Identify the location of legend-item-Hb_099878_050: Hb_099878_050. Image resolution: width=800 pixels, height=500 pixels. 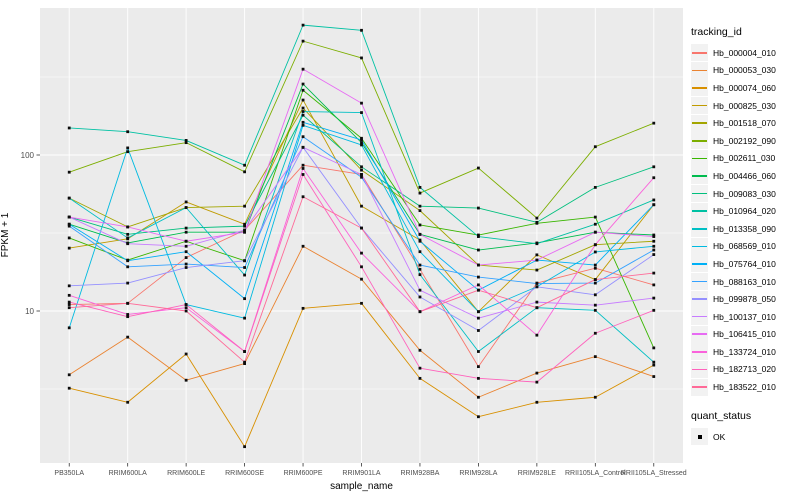
(745, 299).